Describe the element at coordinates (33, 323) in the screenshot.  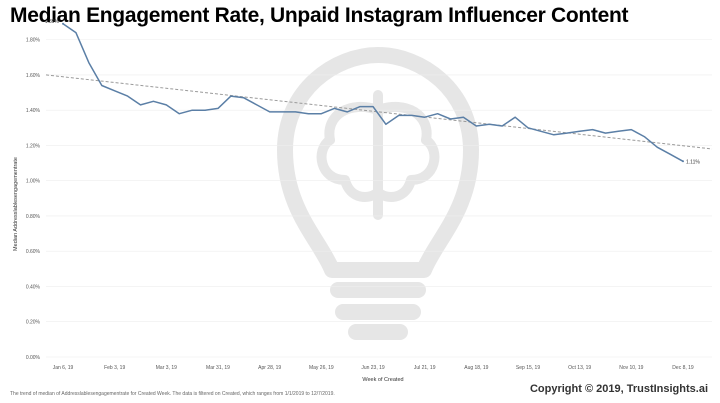
I see `y-tick-label: 0.20%` at that location.